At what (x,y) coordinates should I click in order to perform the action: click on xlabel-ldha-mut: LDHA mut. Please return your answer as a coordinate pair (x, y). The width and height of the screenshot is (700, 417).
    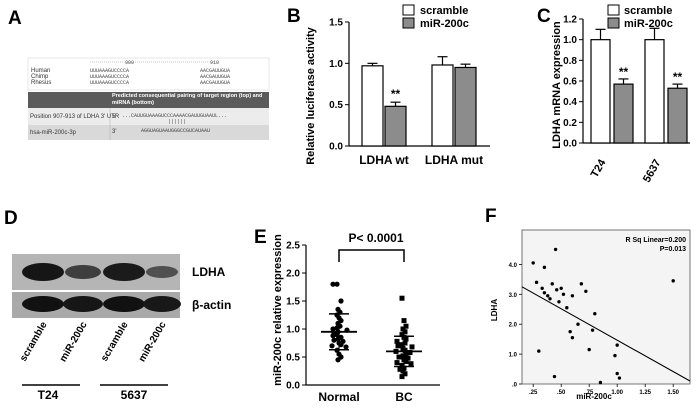
    Looking at the image, I should click on (454, 160).